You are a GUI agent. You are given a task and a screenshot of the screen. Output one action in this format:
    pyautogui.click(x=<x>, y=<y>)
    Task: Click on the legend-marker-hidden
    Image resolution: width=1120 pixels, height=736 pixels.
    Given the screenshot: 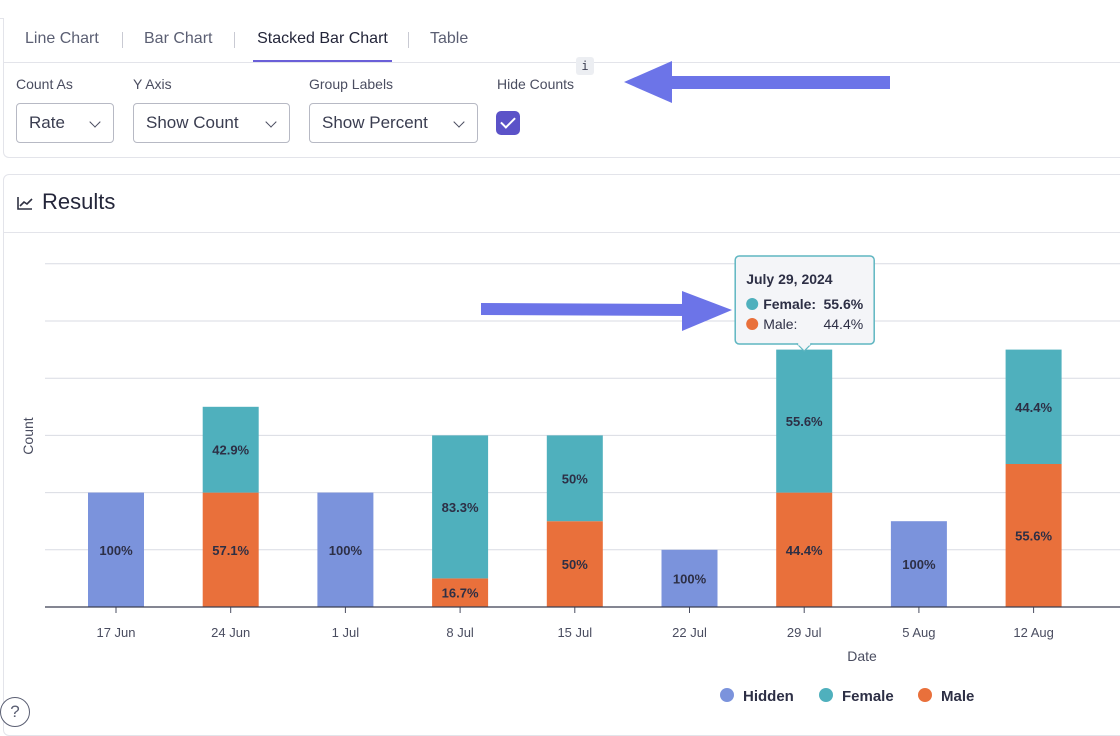 What is the action you would take?
    pyautogui.click(x=727, y=695)
    